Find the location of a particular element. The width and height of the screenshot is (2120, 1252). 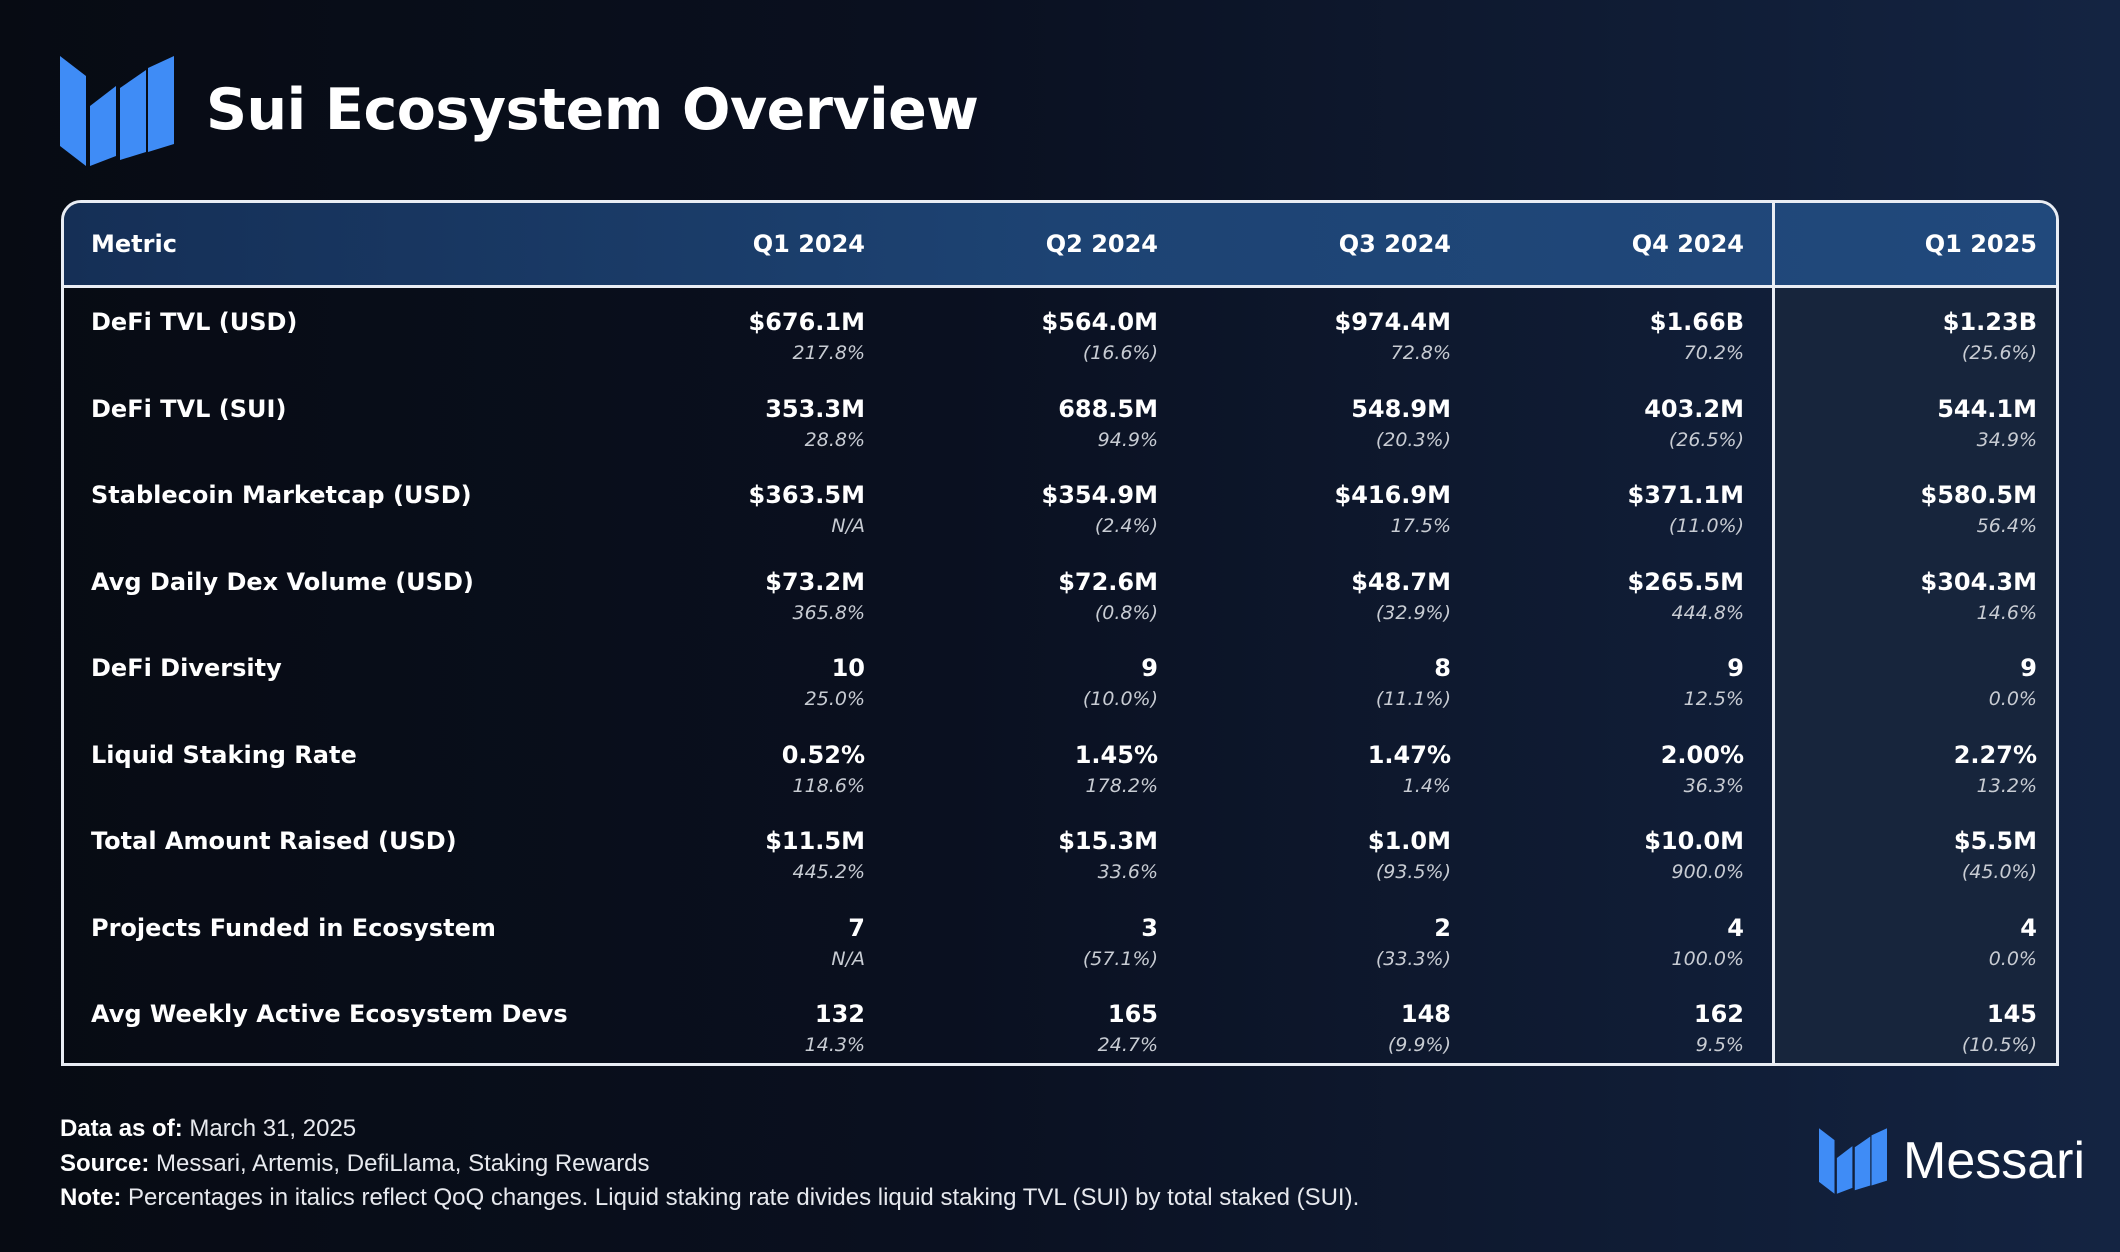

cell-value: $15.3M is located at coordinates (1108, 841).